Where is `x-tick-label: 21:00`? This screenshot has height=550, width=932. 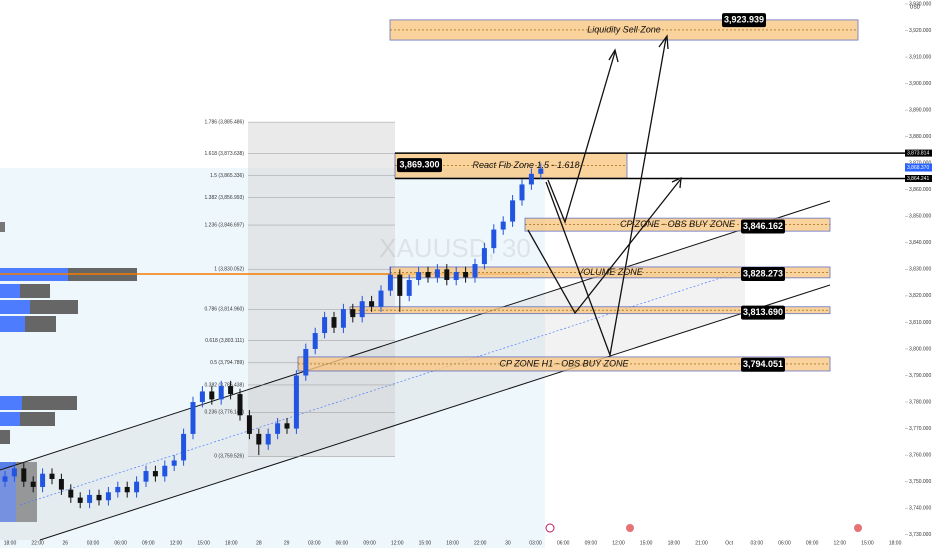
x-tick-label: 21:00 is located at coordinates (701, 543).